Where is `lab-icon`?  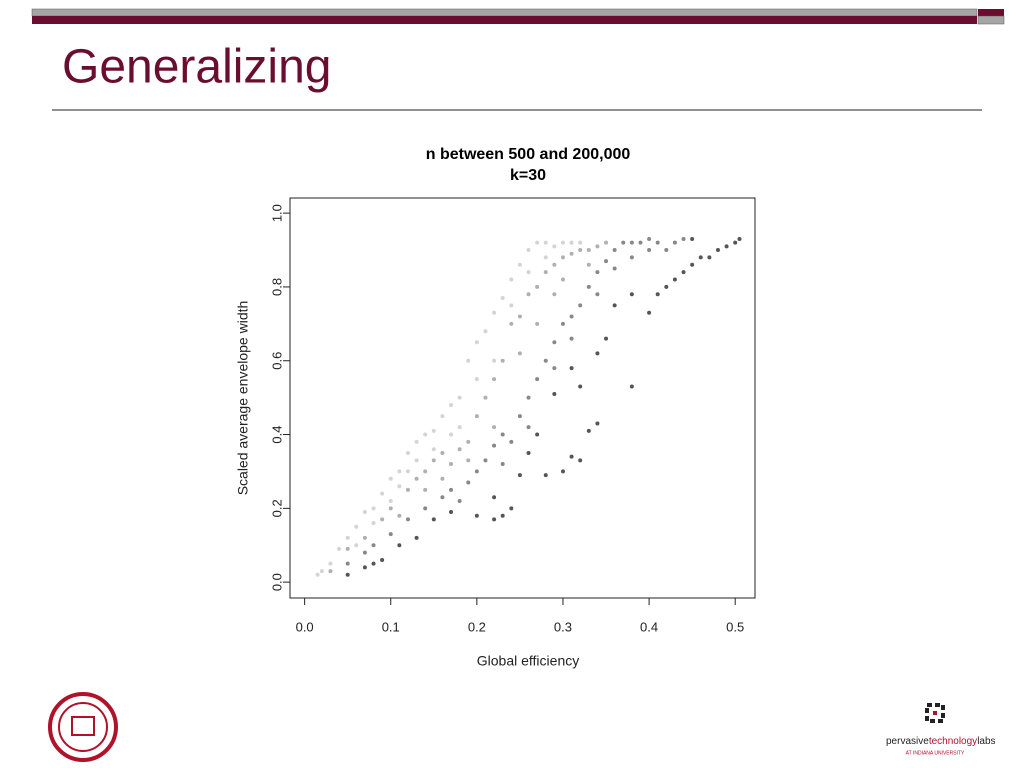 lab-icon is located at coordinates (935, 713).